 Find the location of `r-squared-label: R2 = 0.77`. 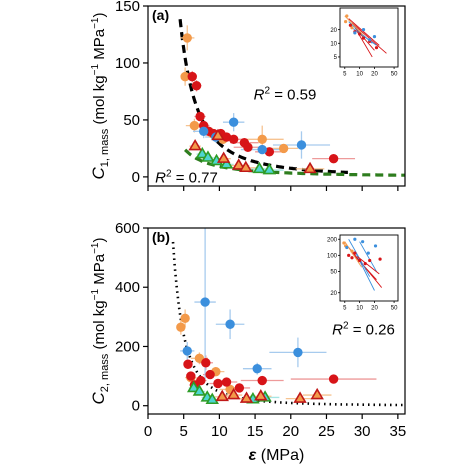

r-squared-label: R2 = 0.77 is located at coordinates (186, 178).